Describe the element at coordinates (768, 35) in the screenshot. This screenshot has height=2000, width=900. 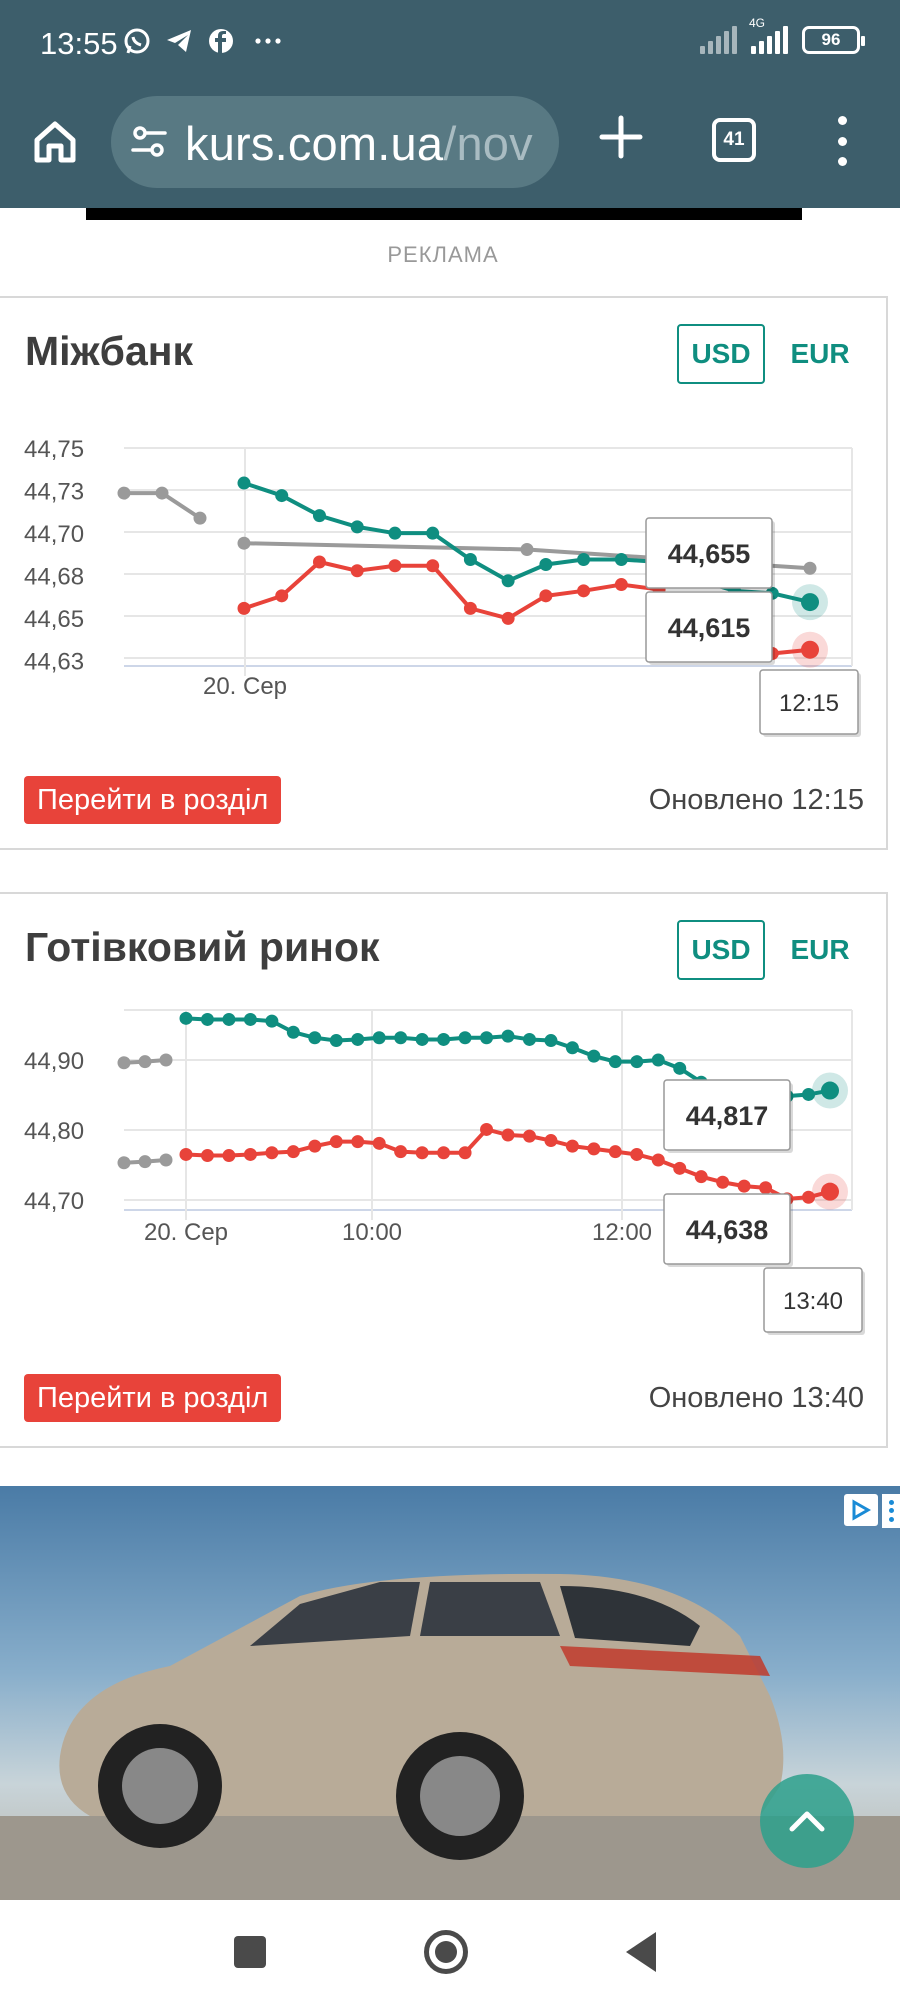
I see `cell-signal-icon: 4G` at that location.